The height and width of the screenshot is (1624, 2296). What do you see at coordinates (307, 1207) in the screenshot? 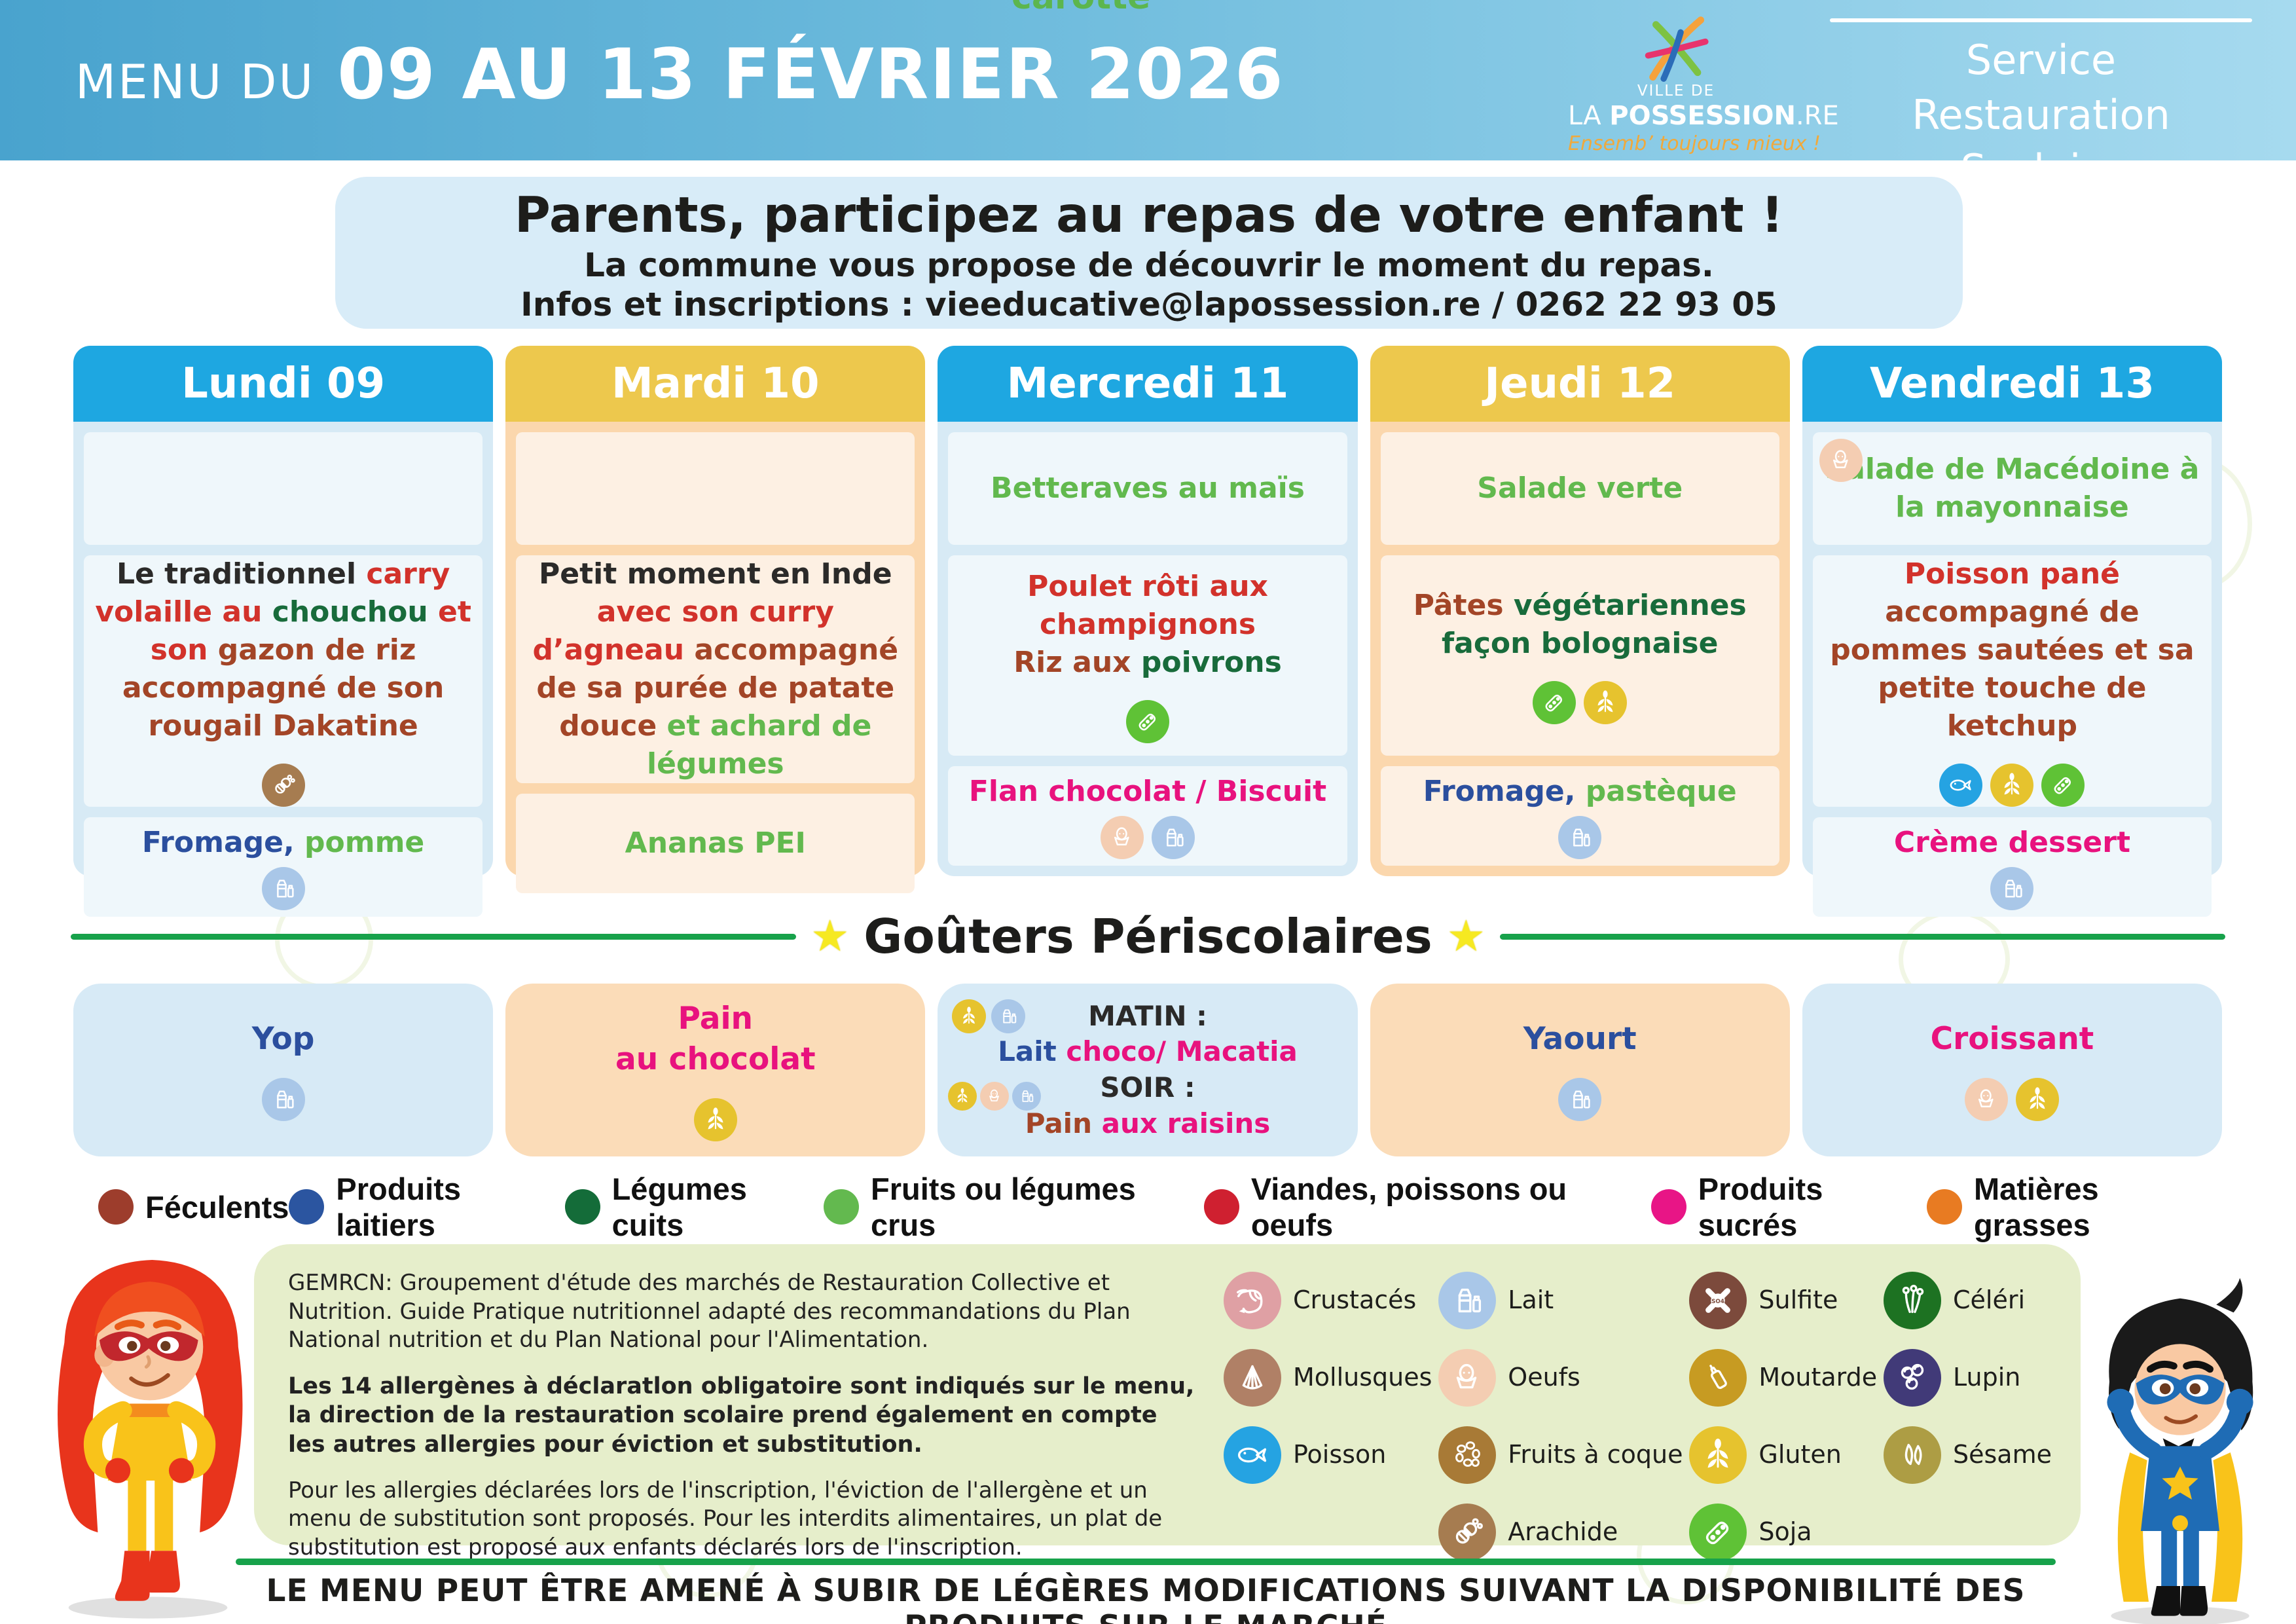
I see `produits-laitiers-dot` at bounding box center [307, 1207].